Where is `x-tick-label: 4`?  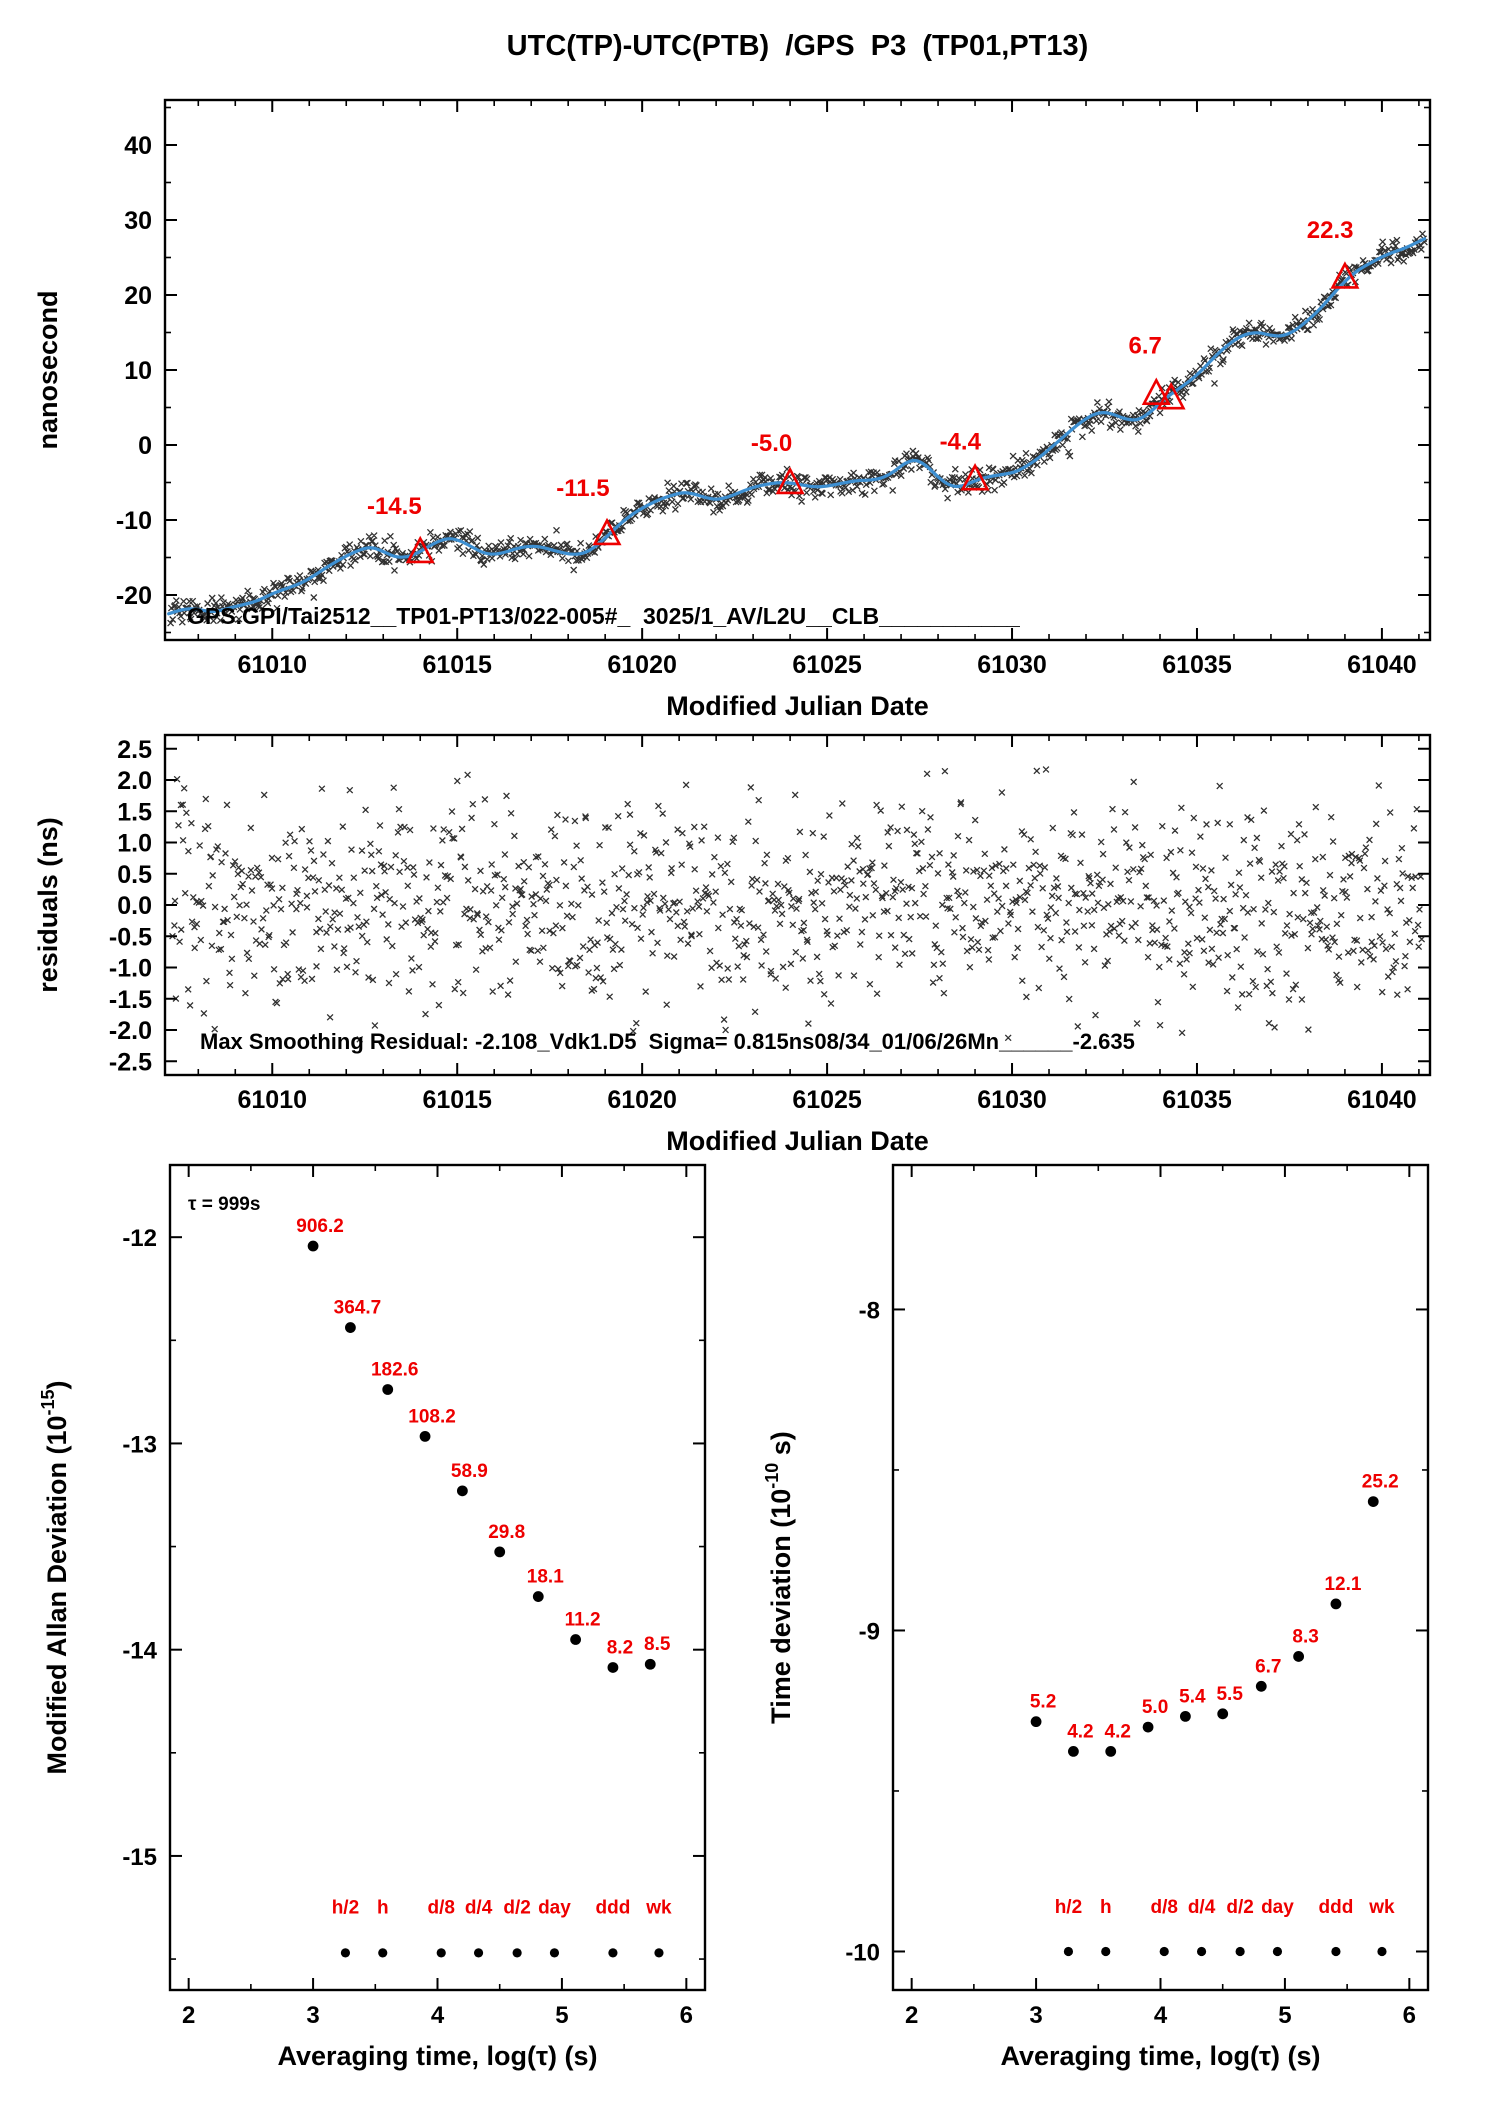 x-tick-label: 4 is located at coordinates (438, 2015).